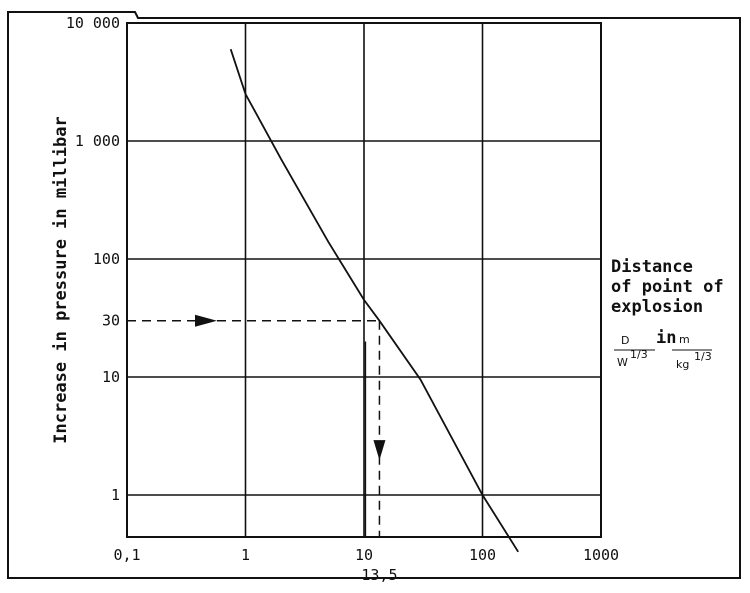 The width and height of the screenshot is (750, 593). What do you see at coordinates (111, 377) in the screenshot?
I see `y-tick-label: 10` at bounding box center [111, 377].